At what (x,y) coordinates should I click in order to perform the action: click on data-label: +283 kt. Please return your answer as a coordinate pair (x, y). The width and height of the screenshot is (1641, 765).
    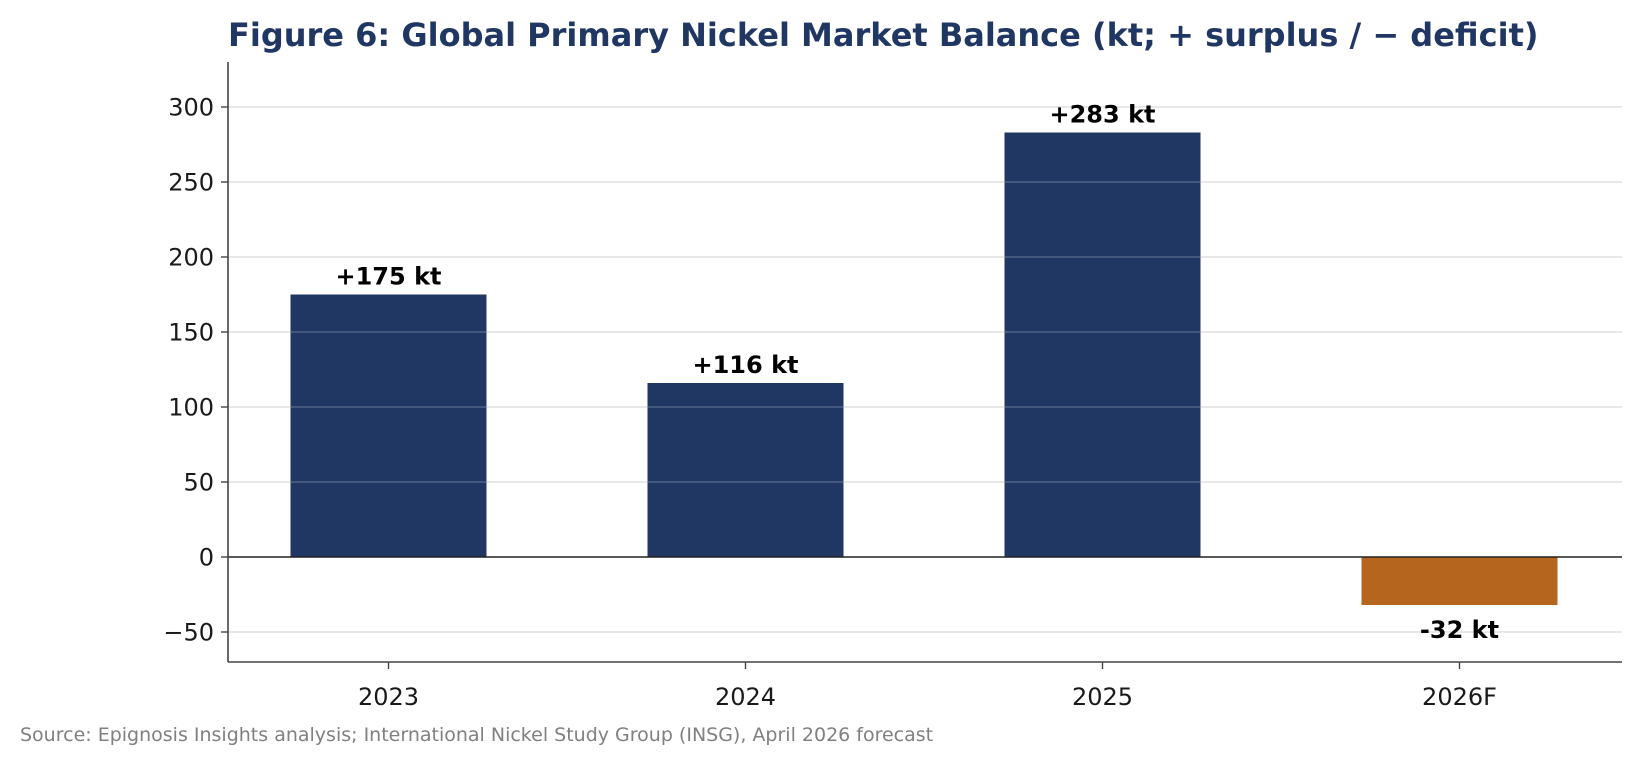
    Looking at the image, I should click on (1103, 115).